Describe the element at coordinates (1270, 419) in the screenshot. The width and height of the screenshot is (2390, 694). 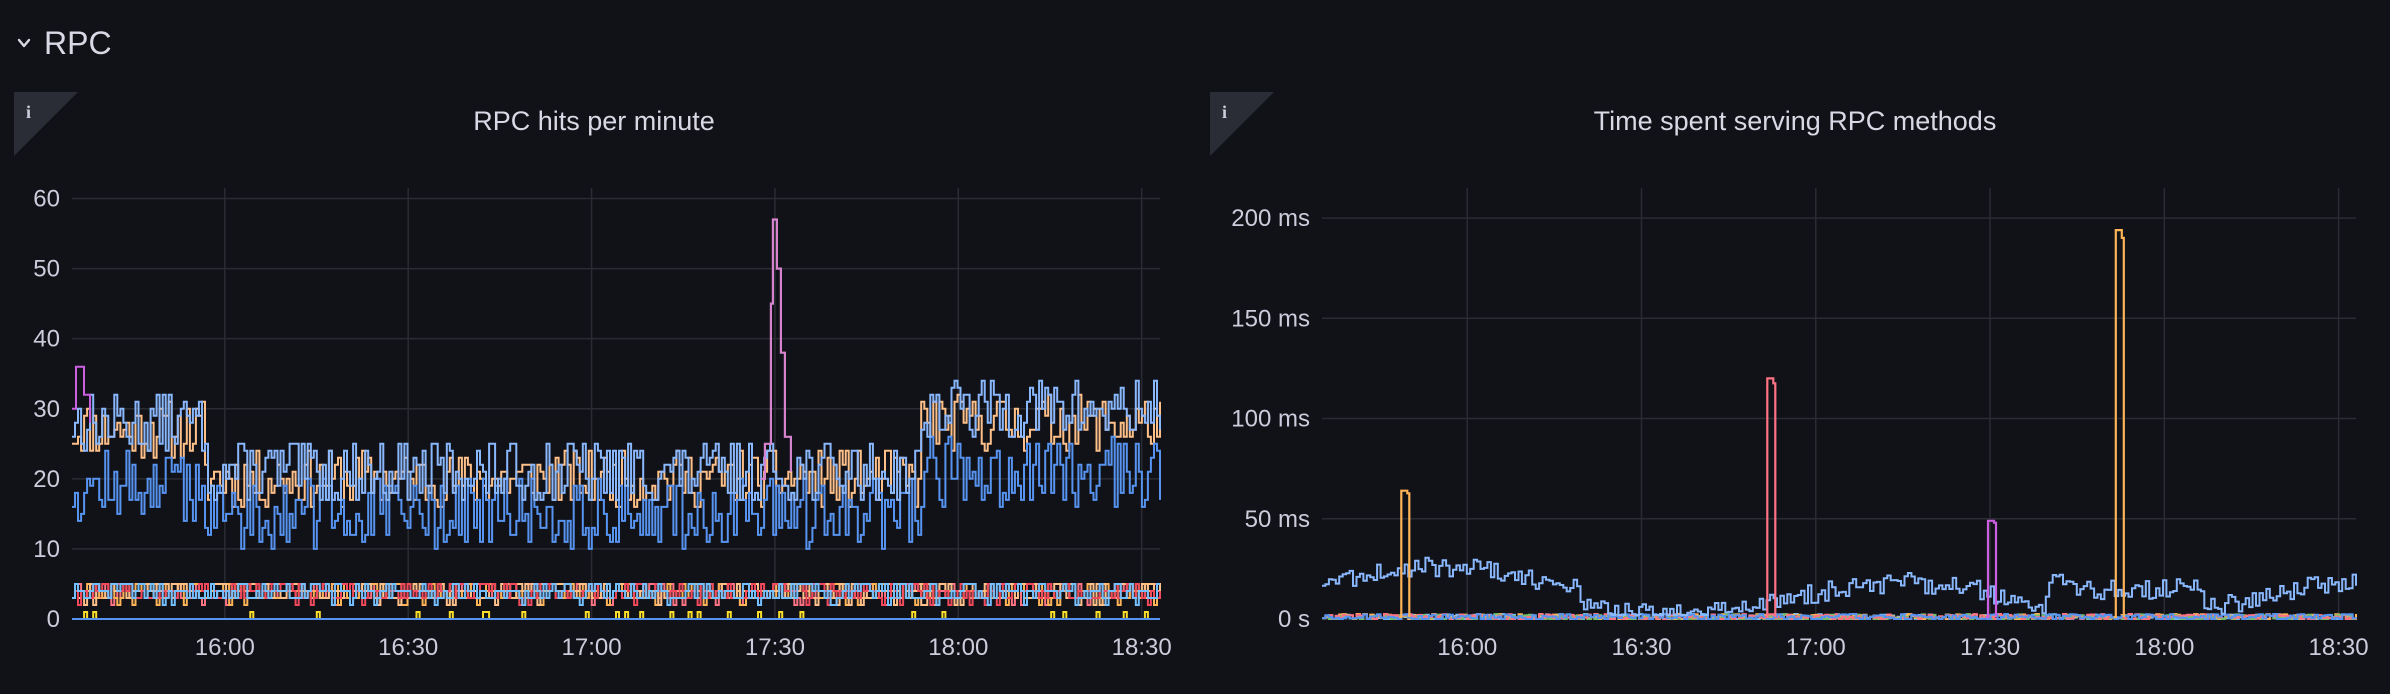
I see `y-tick-label: 100 ms` at that location.